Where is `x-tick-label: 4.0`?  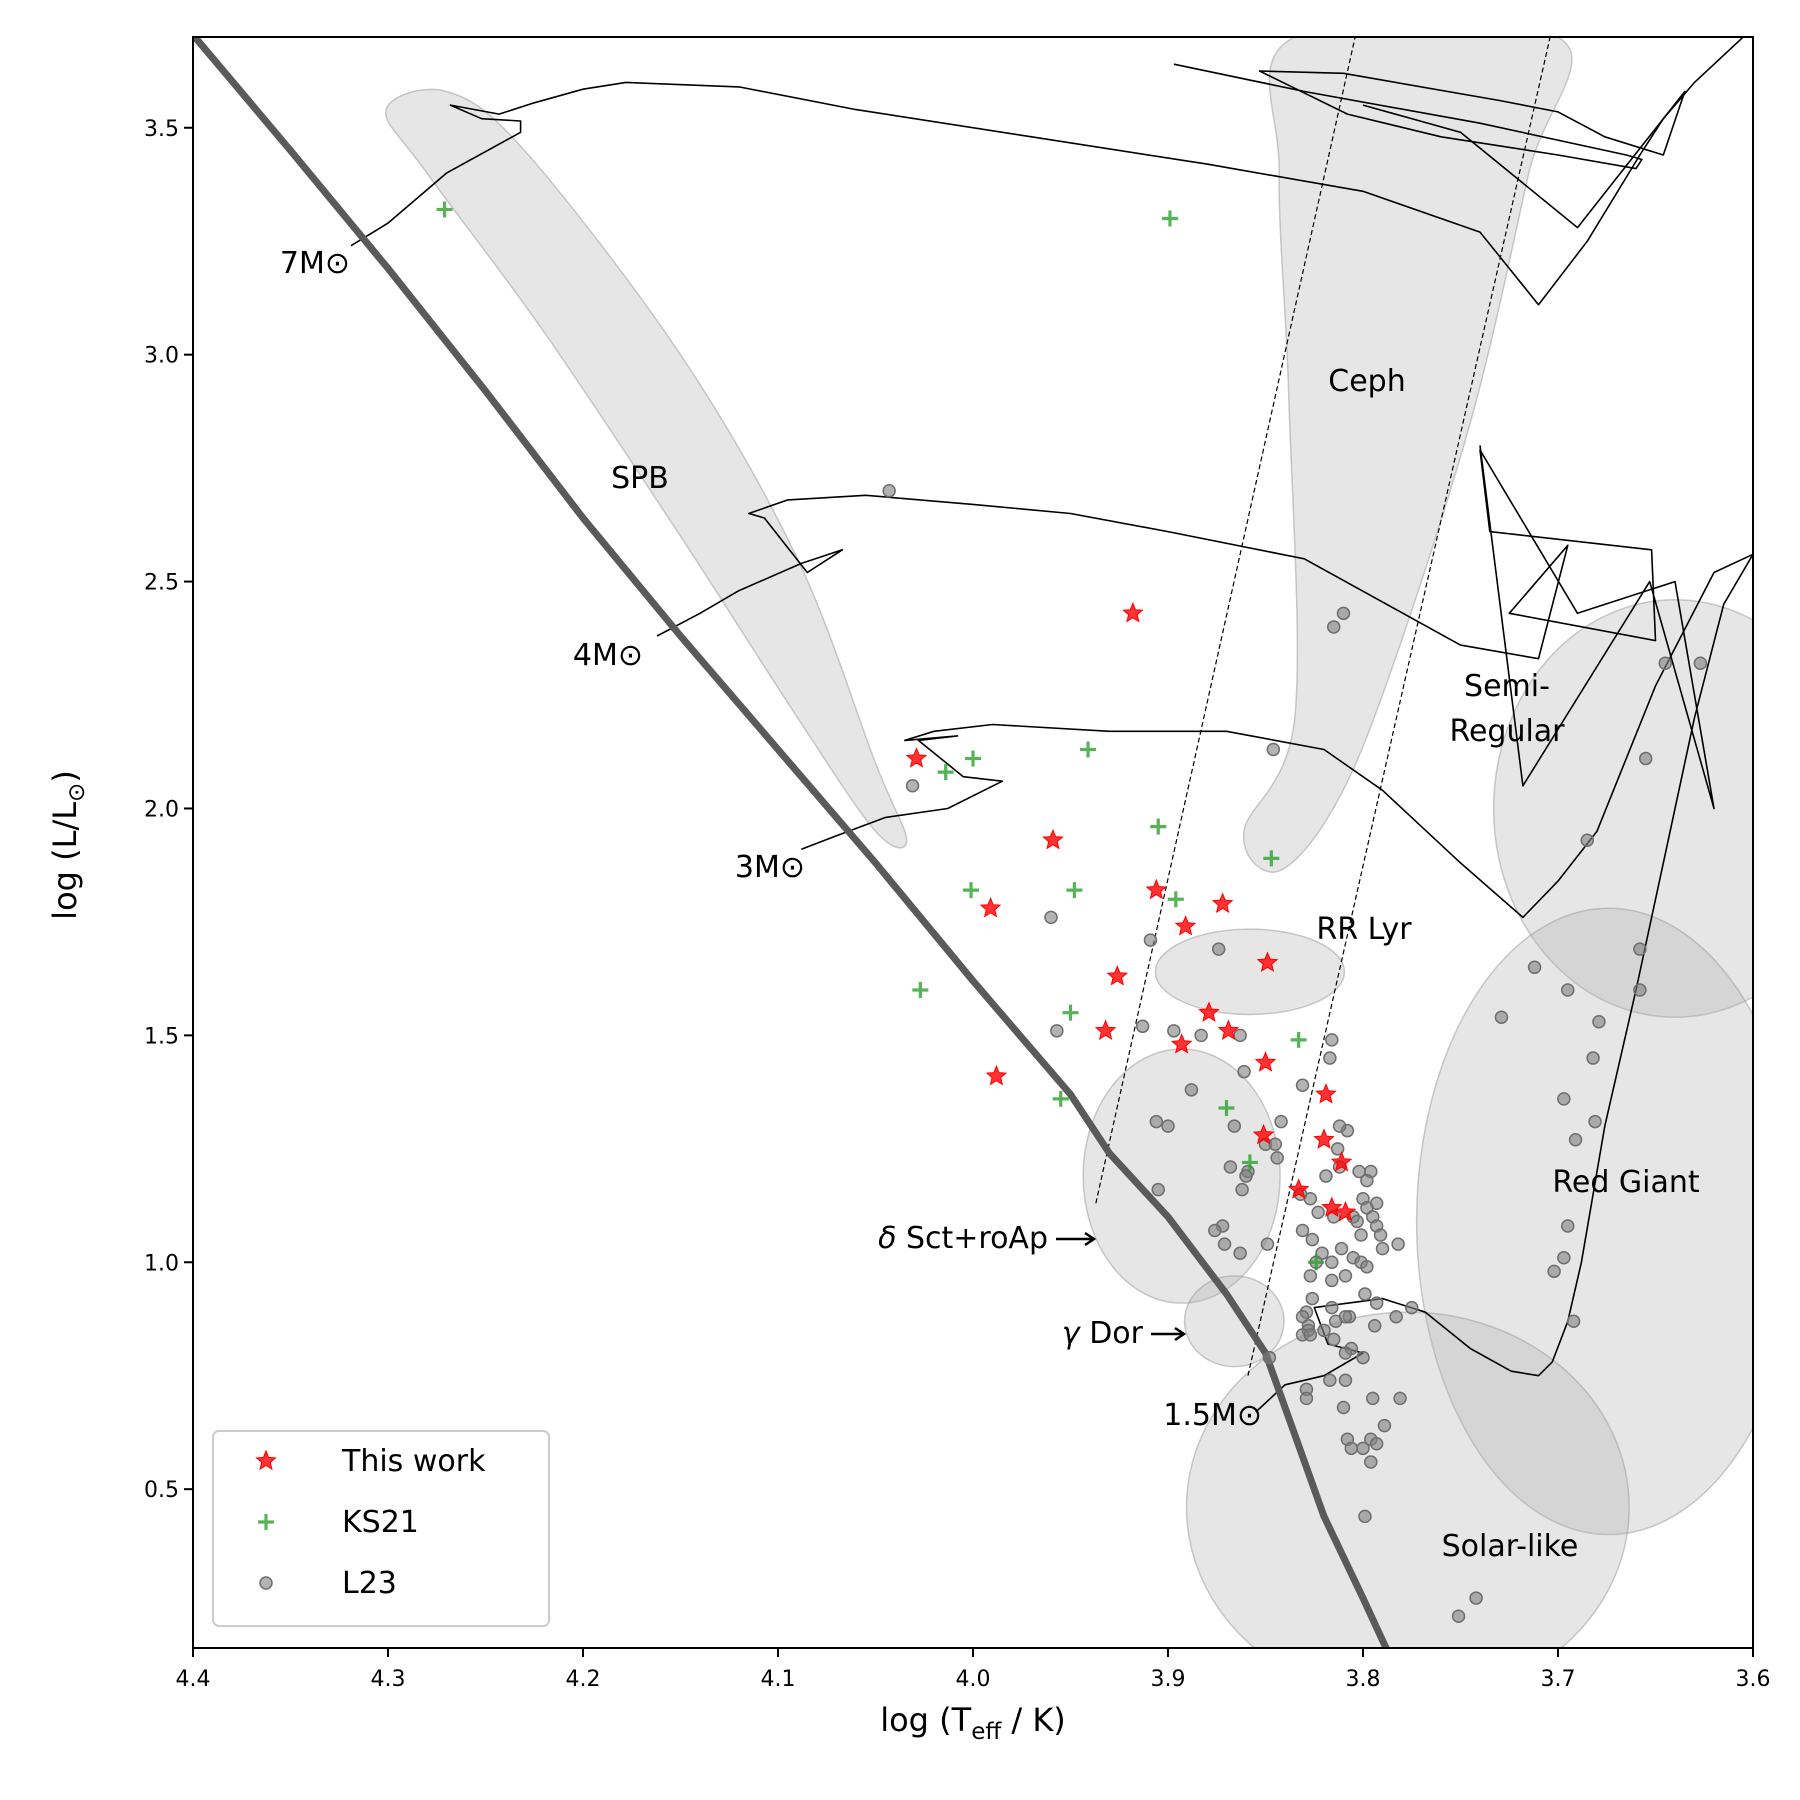
x-tick-label: 4.0 is located at coordinates (973, 1679).